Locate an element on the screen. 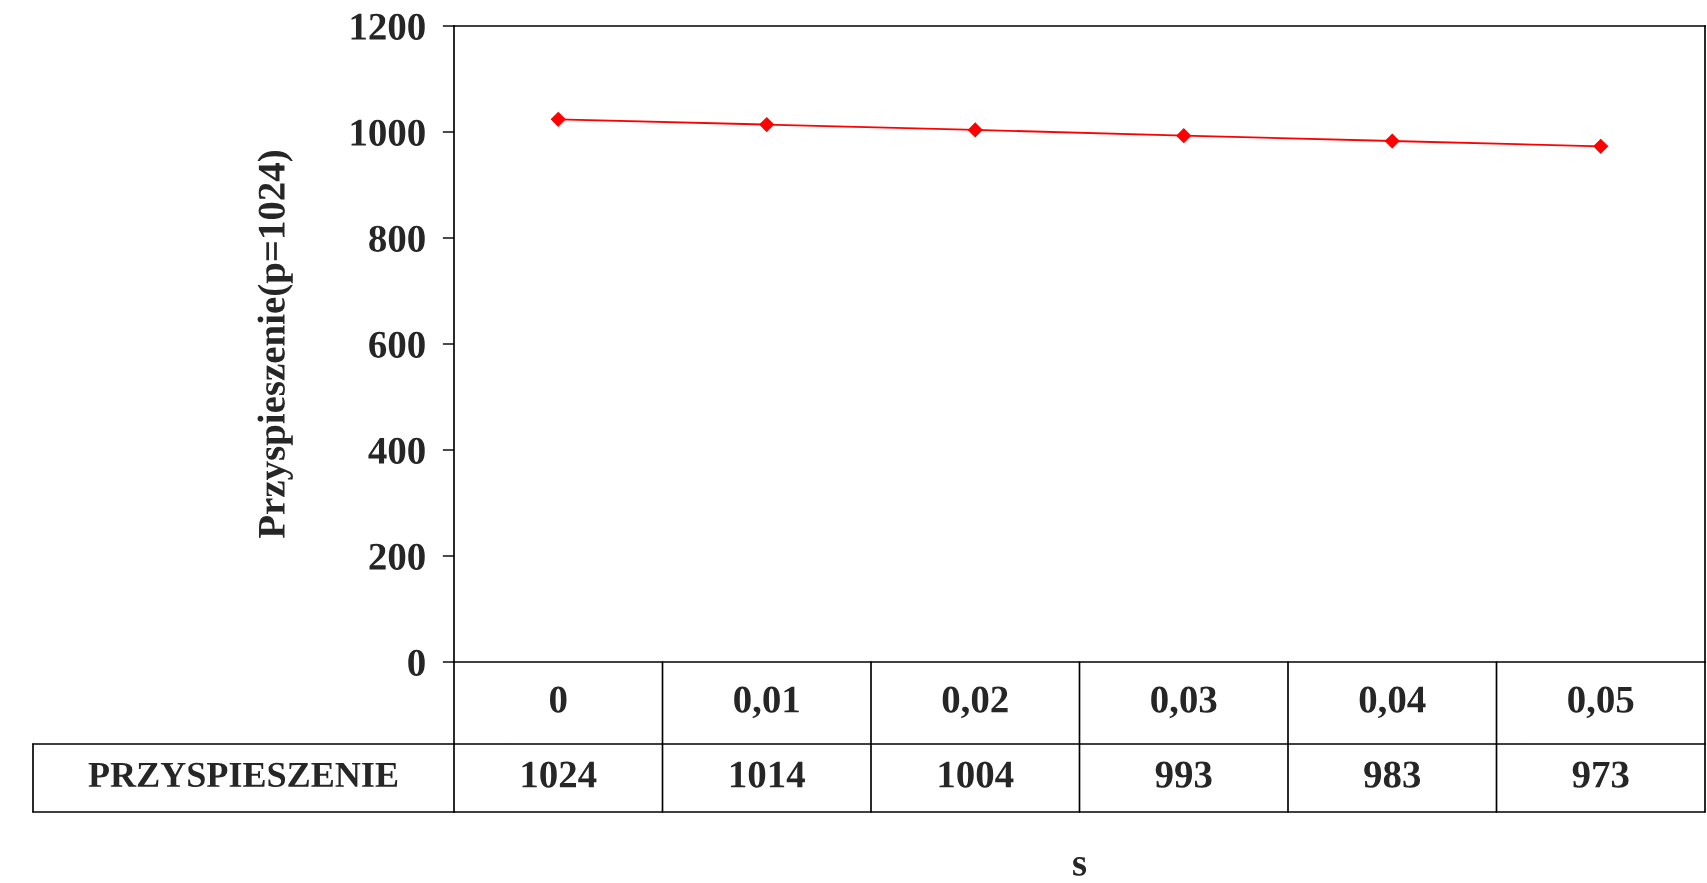  data-label: 1004 is located at coordinates (976, 774).